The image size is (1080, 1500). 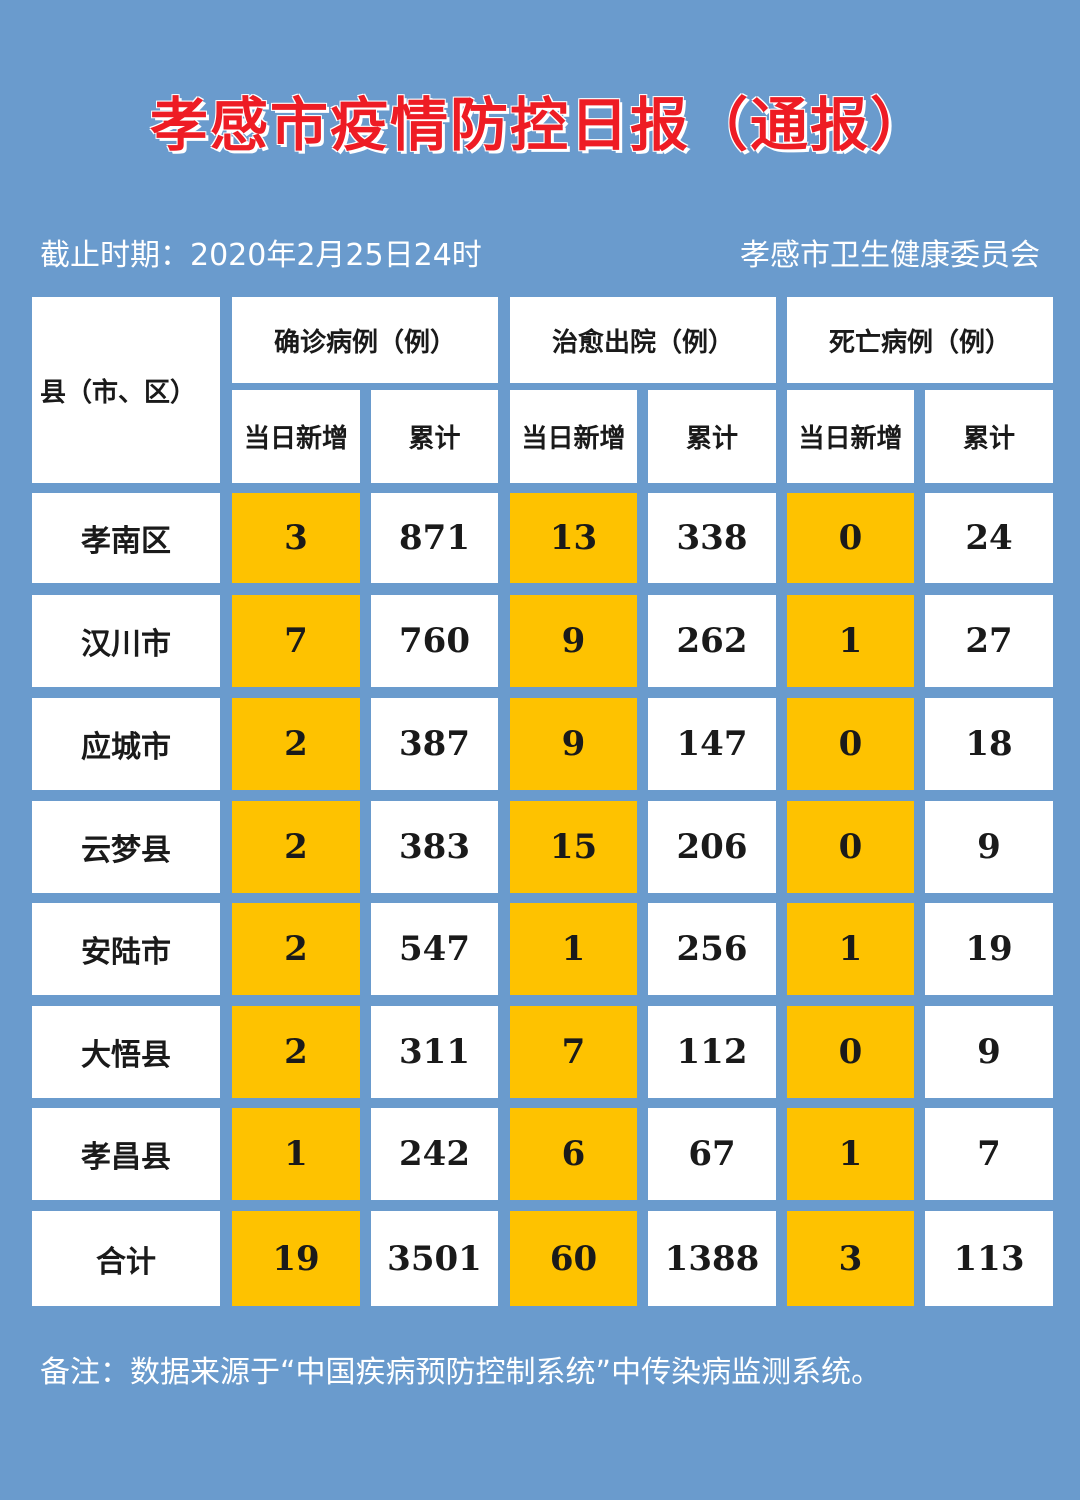 I want to click on county-name: 汉川市, so click(x=126, y=641).